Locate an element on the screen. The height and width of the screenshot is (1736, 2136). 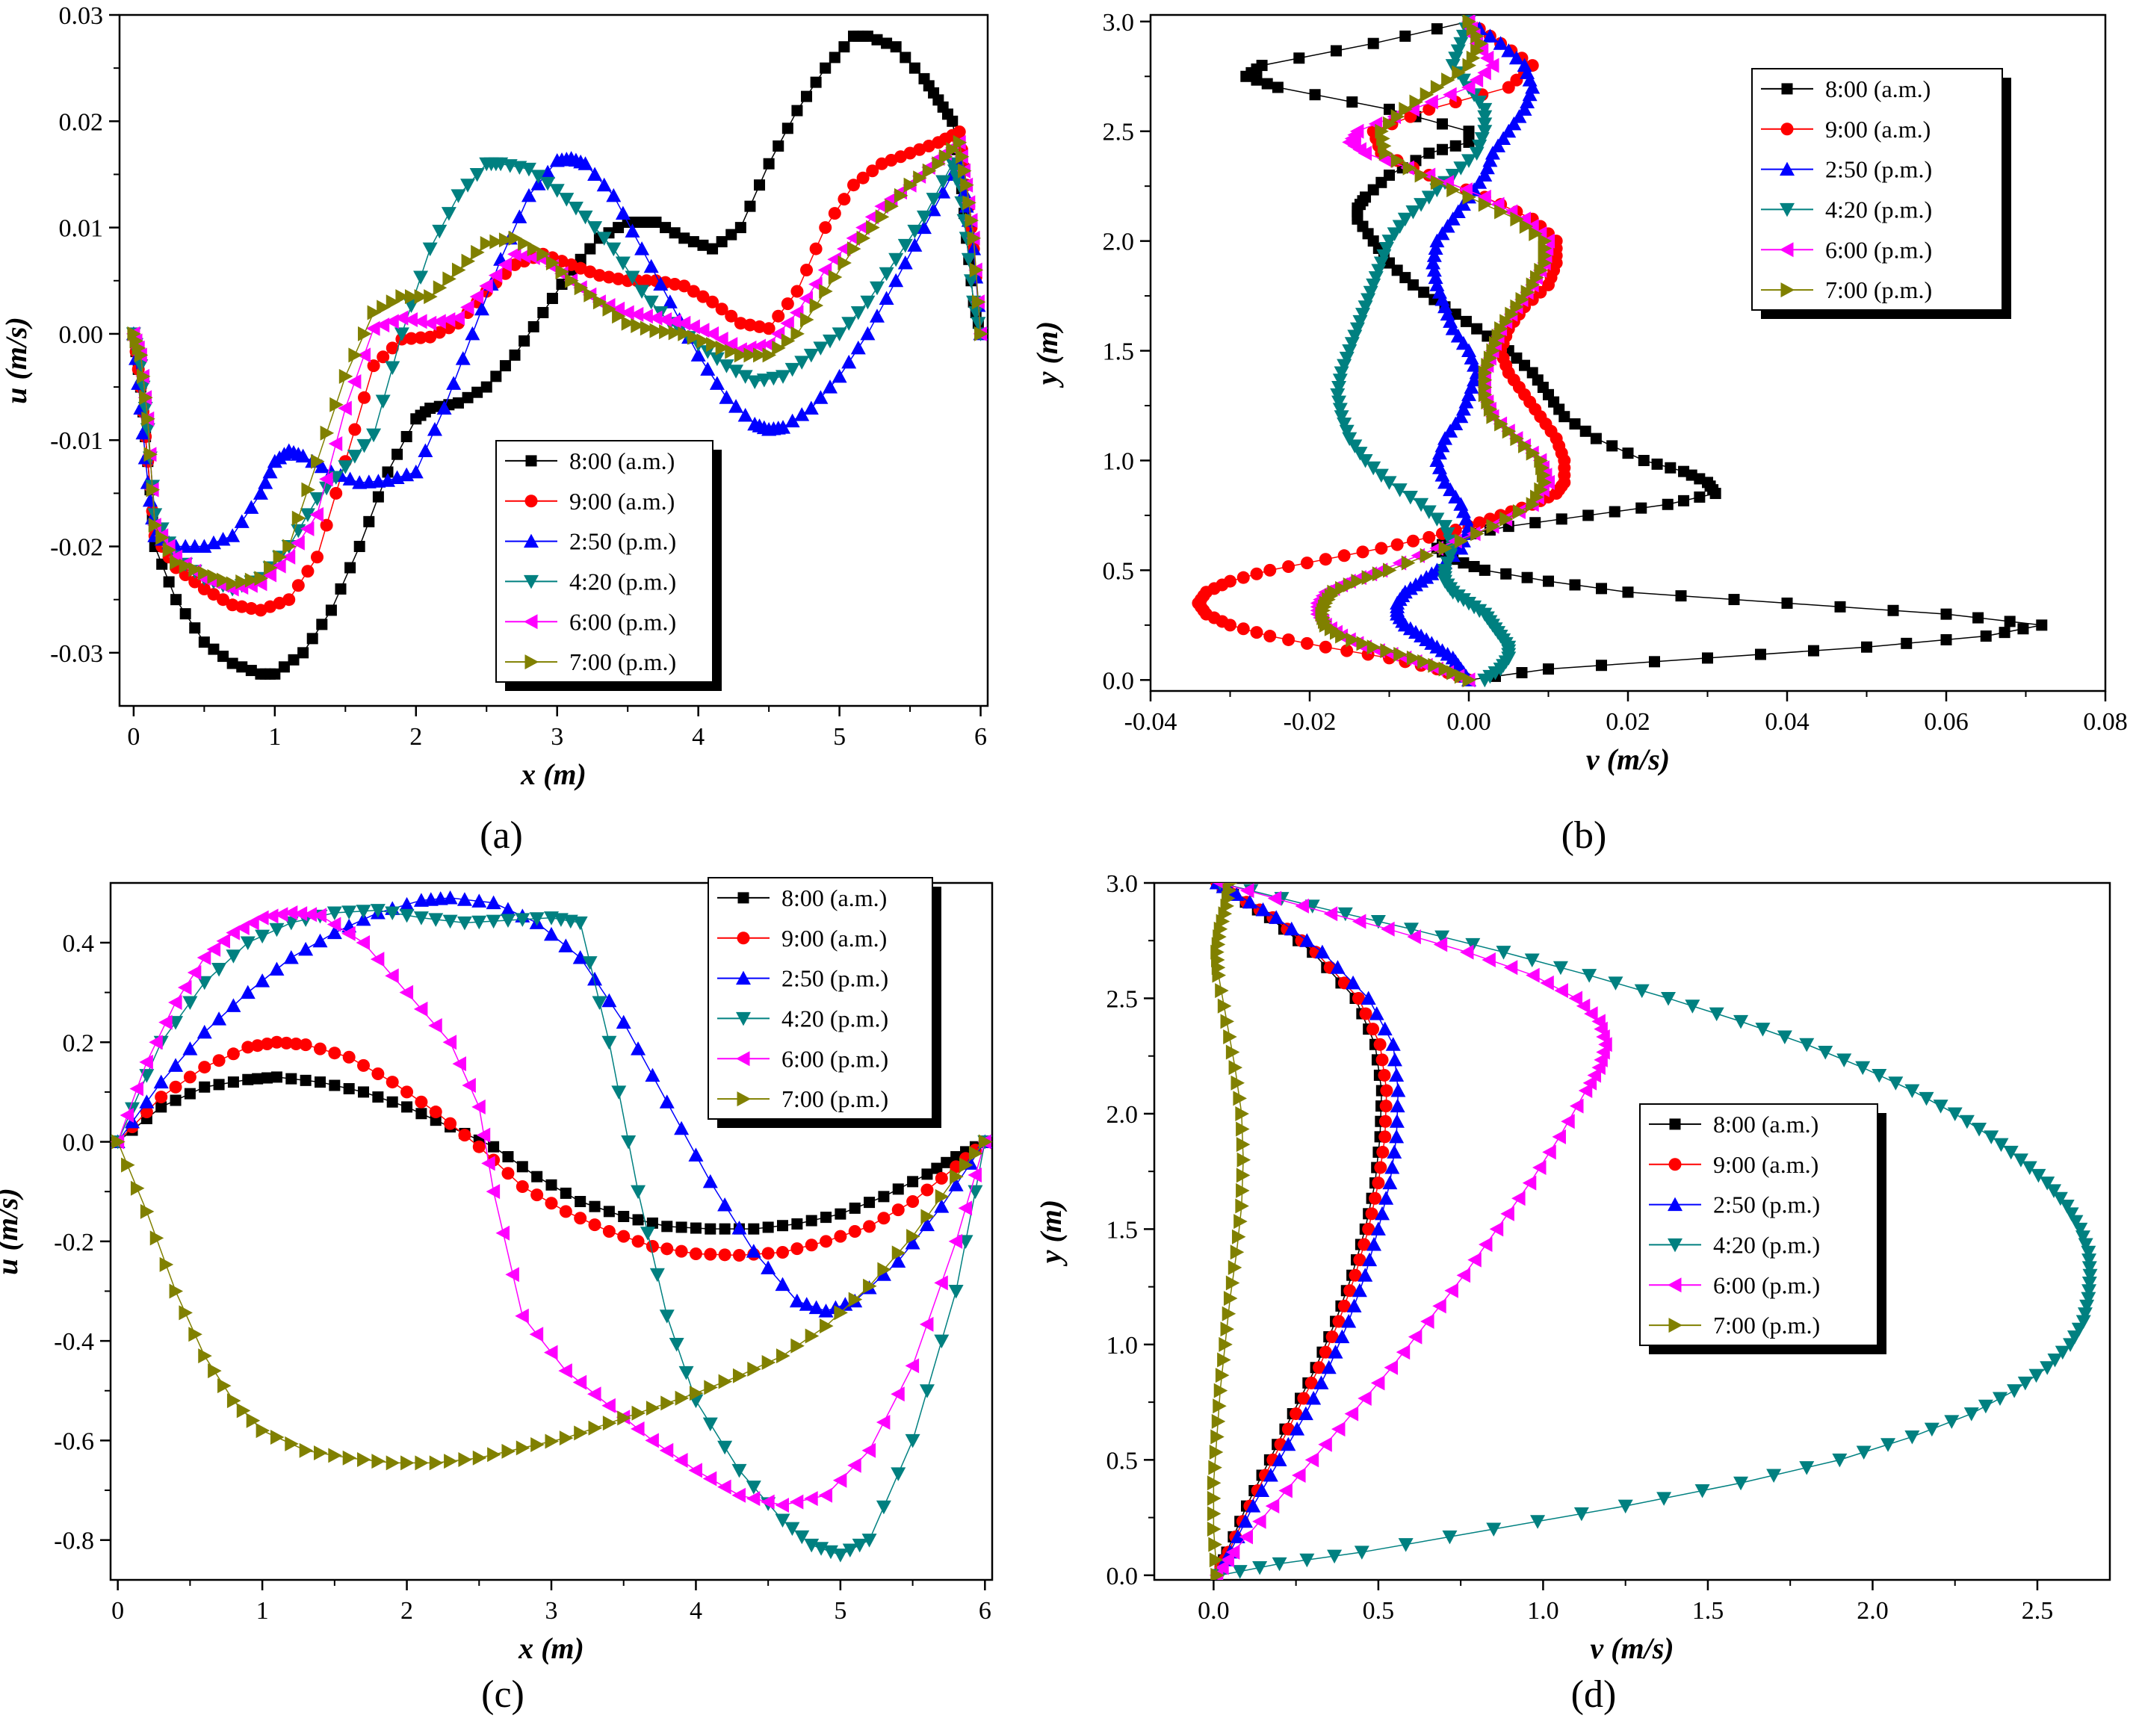
legend-label: 2:50 (p.m.) is located at coordinates (1767, 1204).